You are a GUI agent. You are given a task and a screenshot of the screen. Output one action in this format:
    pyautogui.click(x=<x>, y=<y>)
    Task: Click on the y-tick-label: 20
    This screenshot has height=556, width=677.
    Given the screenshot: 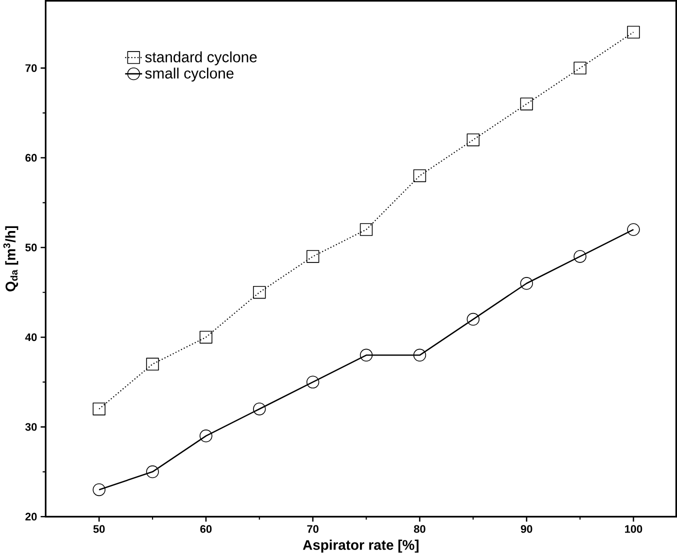 What is the action you would take?
    pyautogui.click(x=31, y=516)
    